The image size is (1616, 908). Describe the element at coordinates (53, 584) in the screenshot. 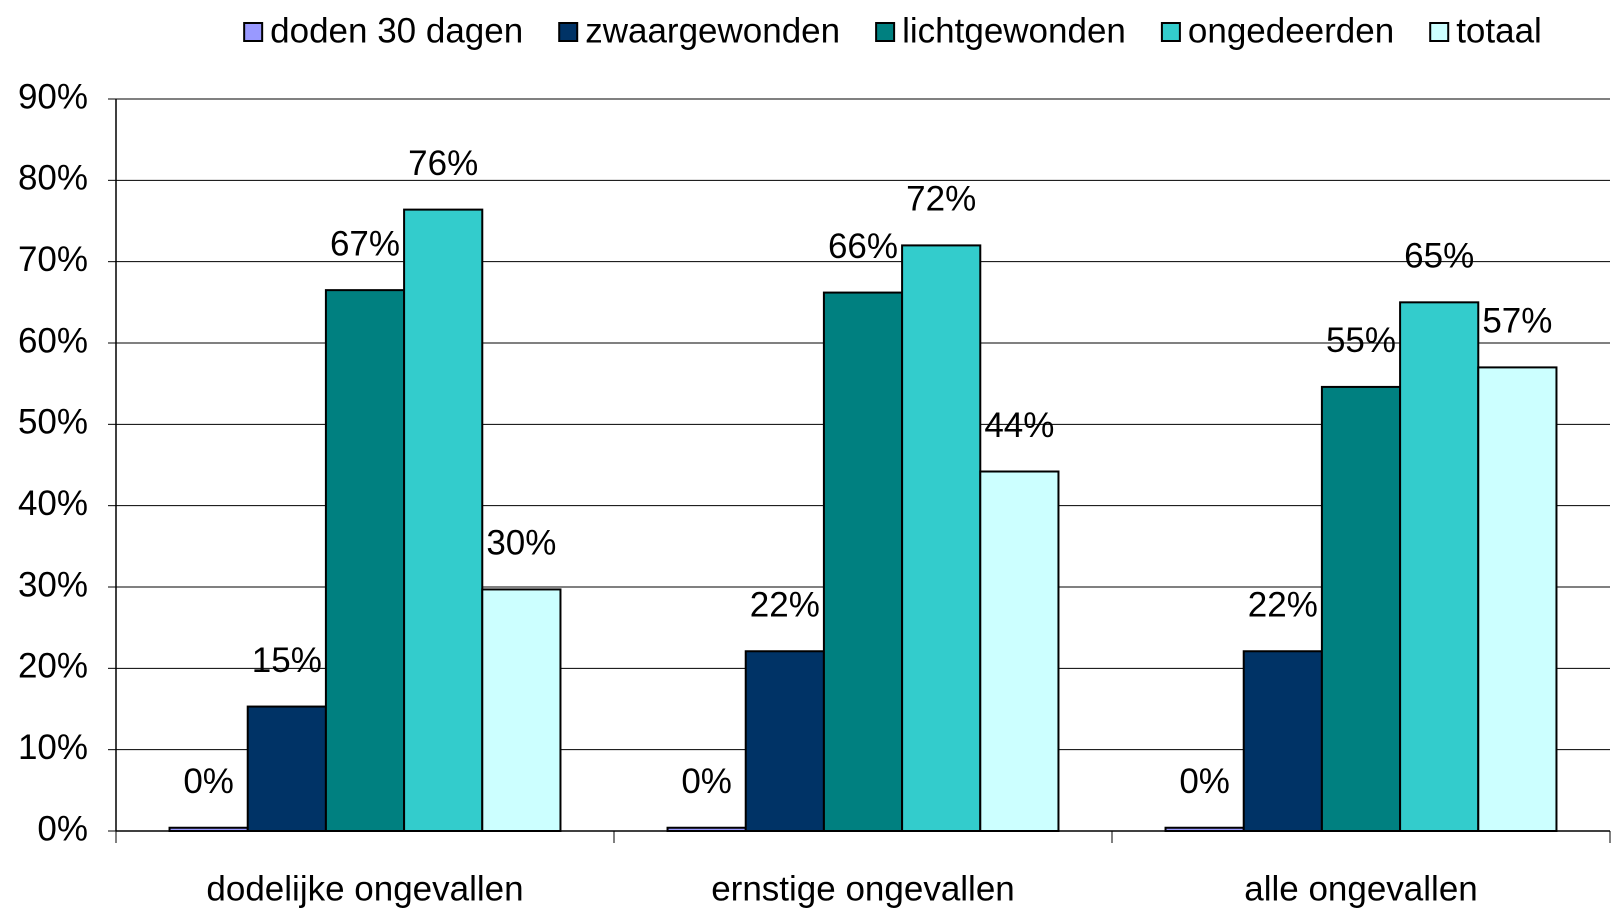

I see `y-tick-label: 30%` at that location.